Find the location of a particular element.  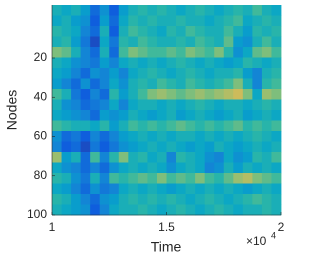

x-multiplier-base: ×10 is located at coordinates (256, 241).